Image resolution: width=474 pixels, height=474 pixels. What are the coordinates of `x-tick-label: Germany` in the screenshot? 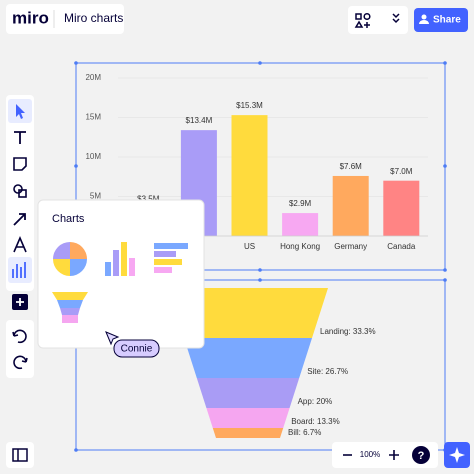 It's located at (350, 246).